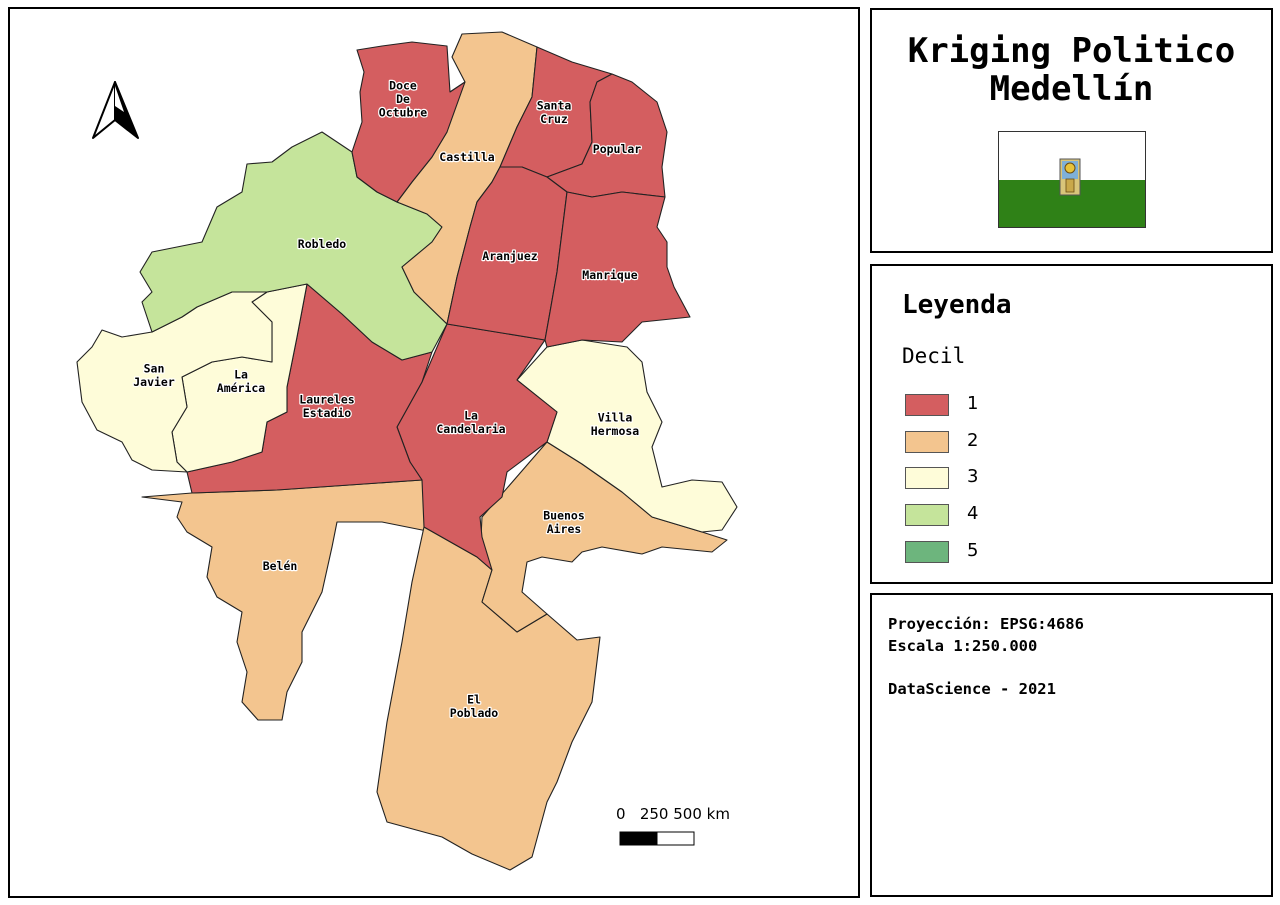 The image size is (1280, 905). I want to click on legend-label: 3, so click(973, 476).